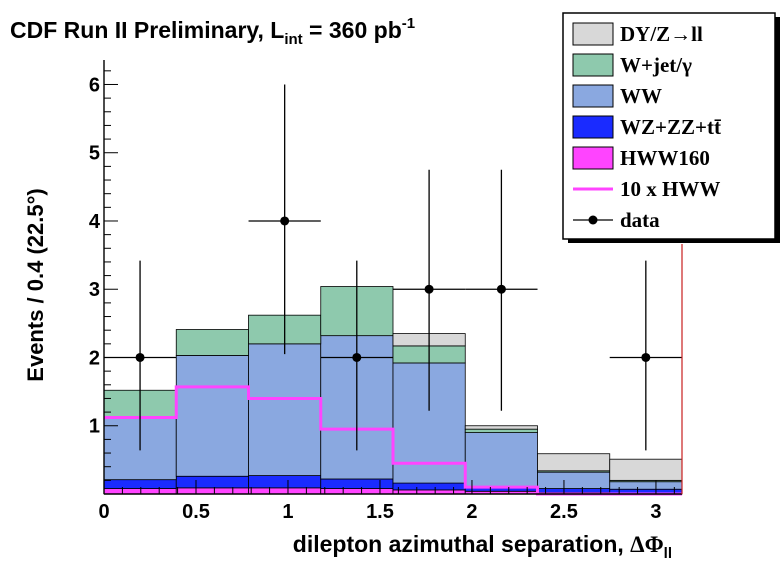 The height and width of the screenshot is (561, 783). Describe the element at coordinates (655, 512) in the screenshot. I see `x-tick-label-6: 3` at that location.